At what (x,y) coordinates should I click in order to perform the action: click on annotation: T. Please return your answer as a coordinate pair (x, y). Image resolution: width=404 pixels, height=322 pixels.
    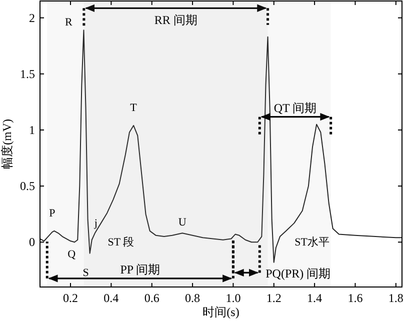
    Looking at the image, I should click on (134, 108).